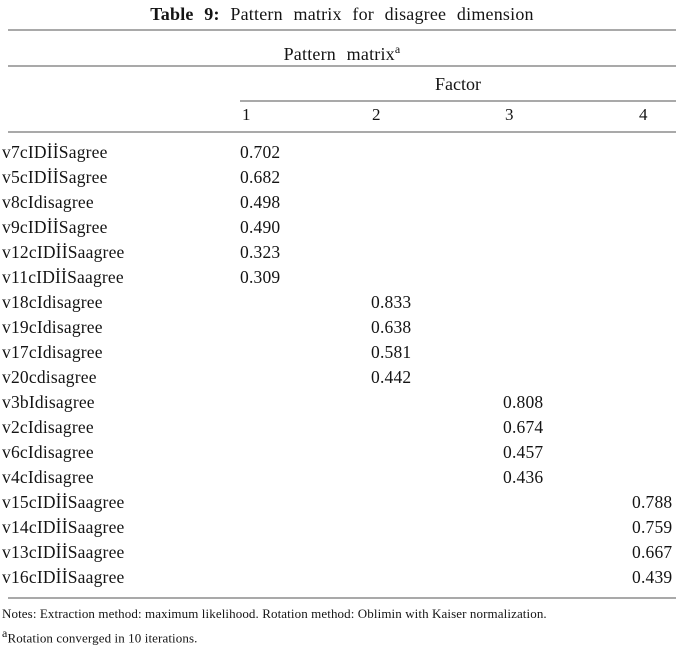 The image size is (684, 645). Describe the element at coordinates (5, 632) in the screenshot. I see `notes-footnote-marker: a` at that location.